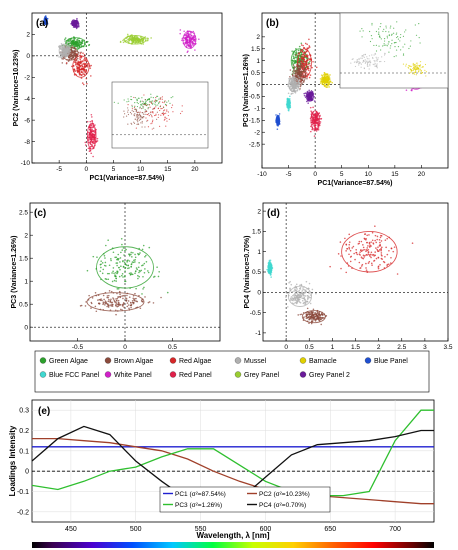 This screenshot has width=458, height=550. Describe the element at coordinates (86, 169) in the screenshot. I see `x-tick-label: 0` at that location.